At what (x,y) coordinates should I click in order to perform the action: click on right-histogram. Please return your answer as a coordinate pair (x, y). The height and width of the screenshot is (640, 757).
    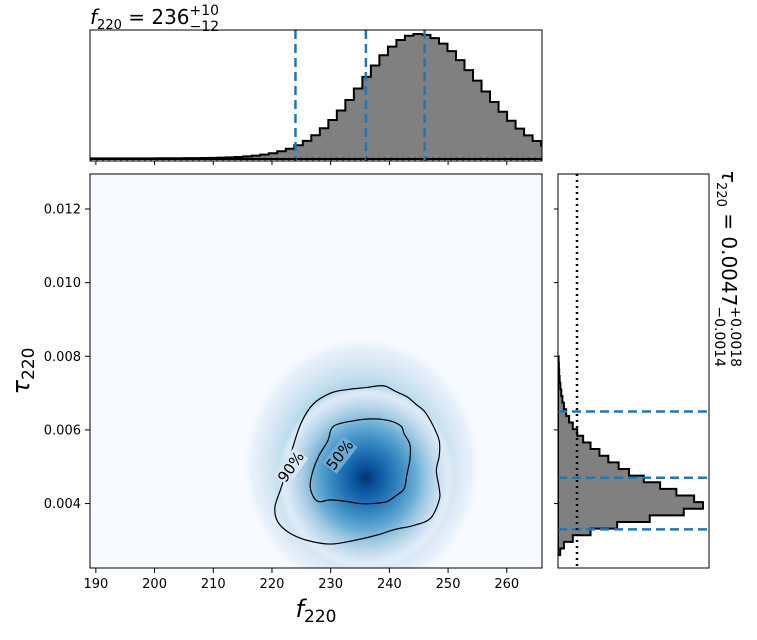
    Looking at the image, I should click on (631, 456).